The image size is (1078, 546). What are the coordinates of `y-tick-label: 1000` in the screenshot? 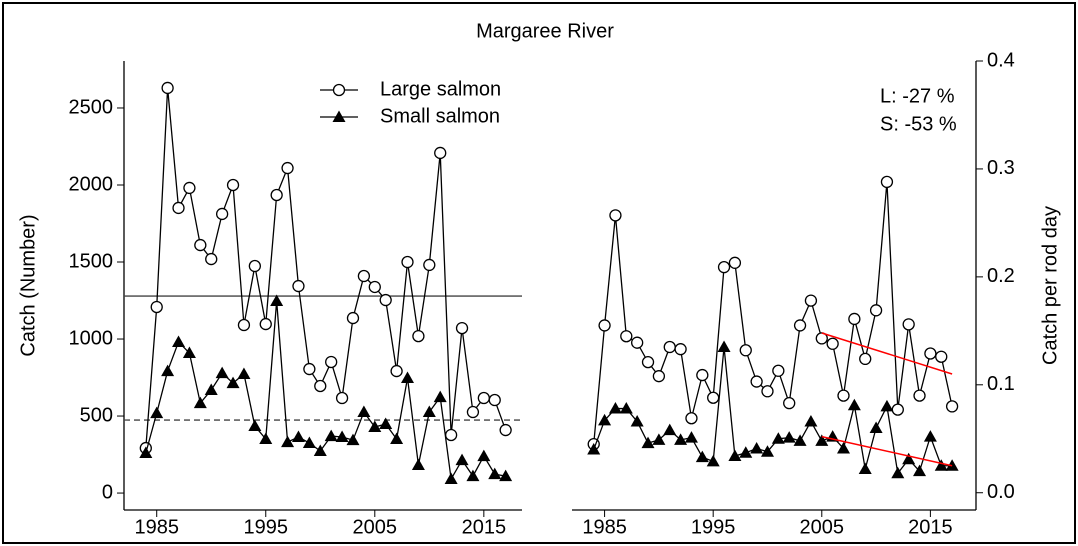 It's located at (91, 338).